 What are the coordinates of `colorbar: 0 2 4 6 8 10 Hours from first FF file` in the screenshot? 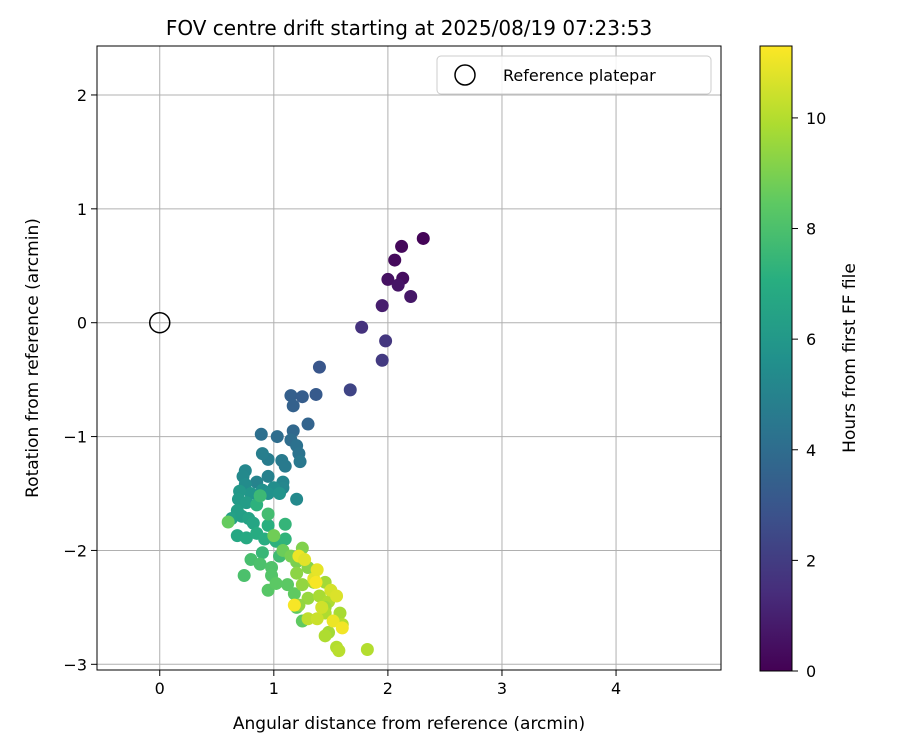 It's located at (809, 363).